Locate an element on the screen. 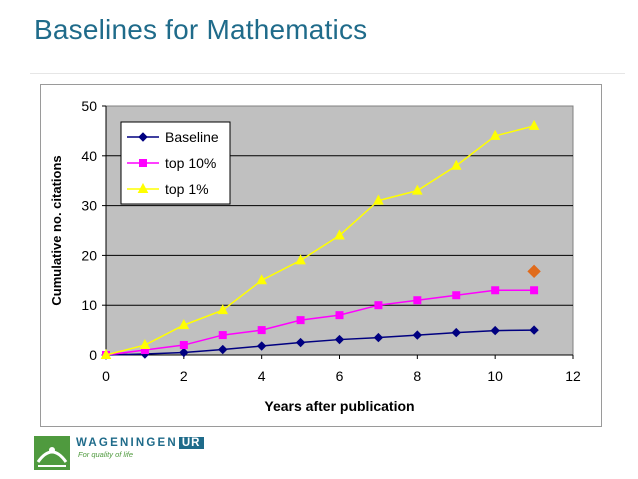  logo-tagline: For quality of life is located at coordinates (106, 454).